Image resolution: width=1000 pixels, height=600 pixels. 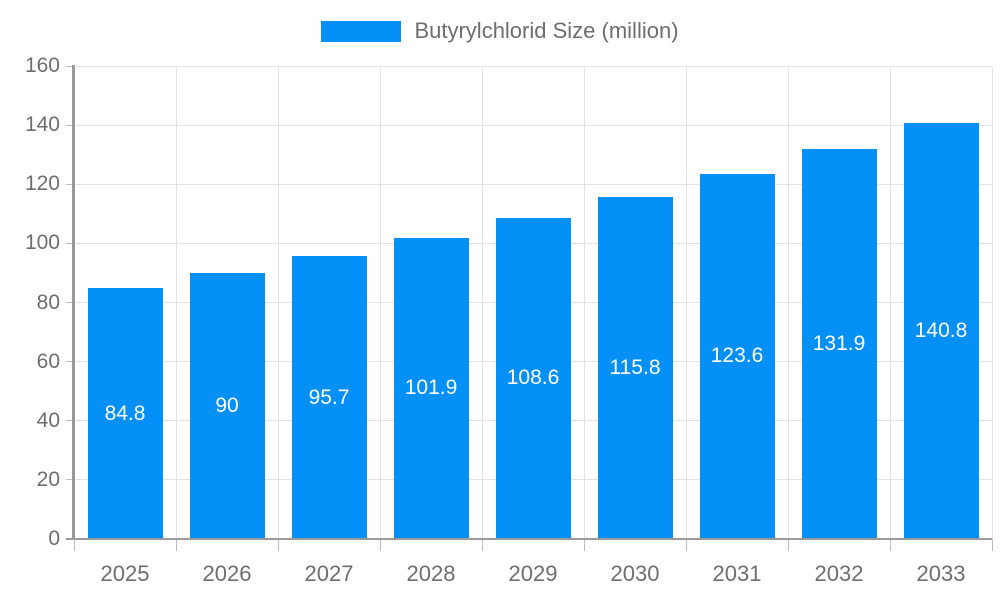 What do you see at coordinates (42, 125) in the screenshot?
I see `y-axis-label: 140` at bounding box center [42, 125].